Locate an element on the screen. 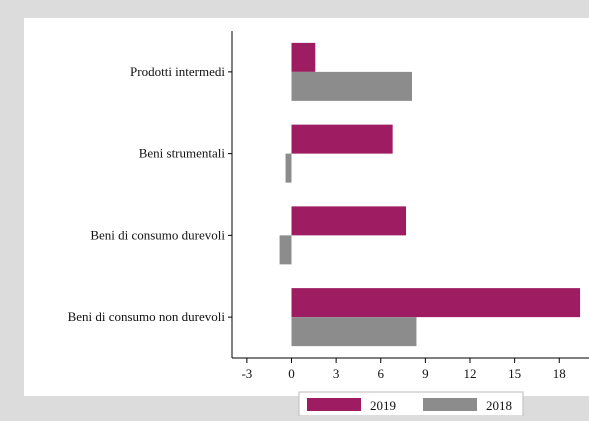 This screenshot has height=421, width=589. legend-label-2019: 2019 is located at coordinates (383, 405).